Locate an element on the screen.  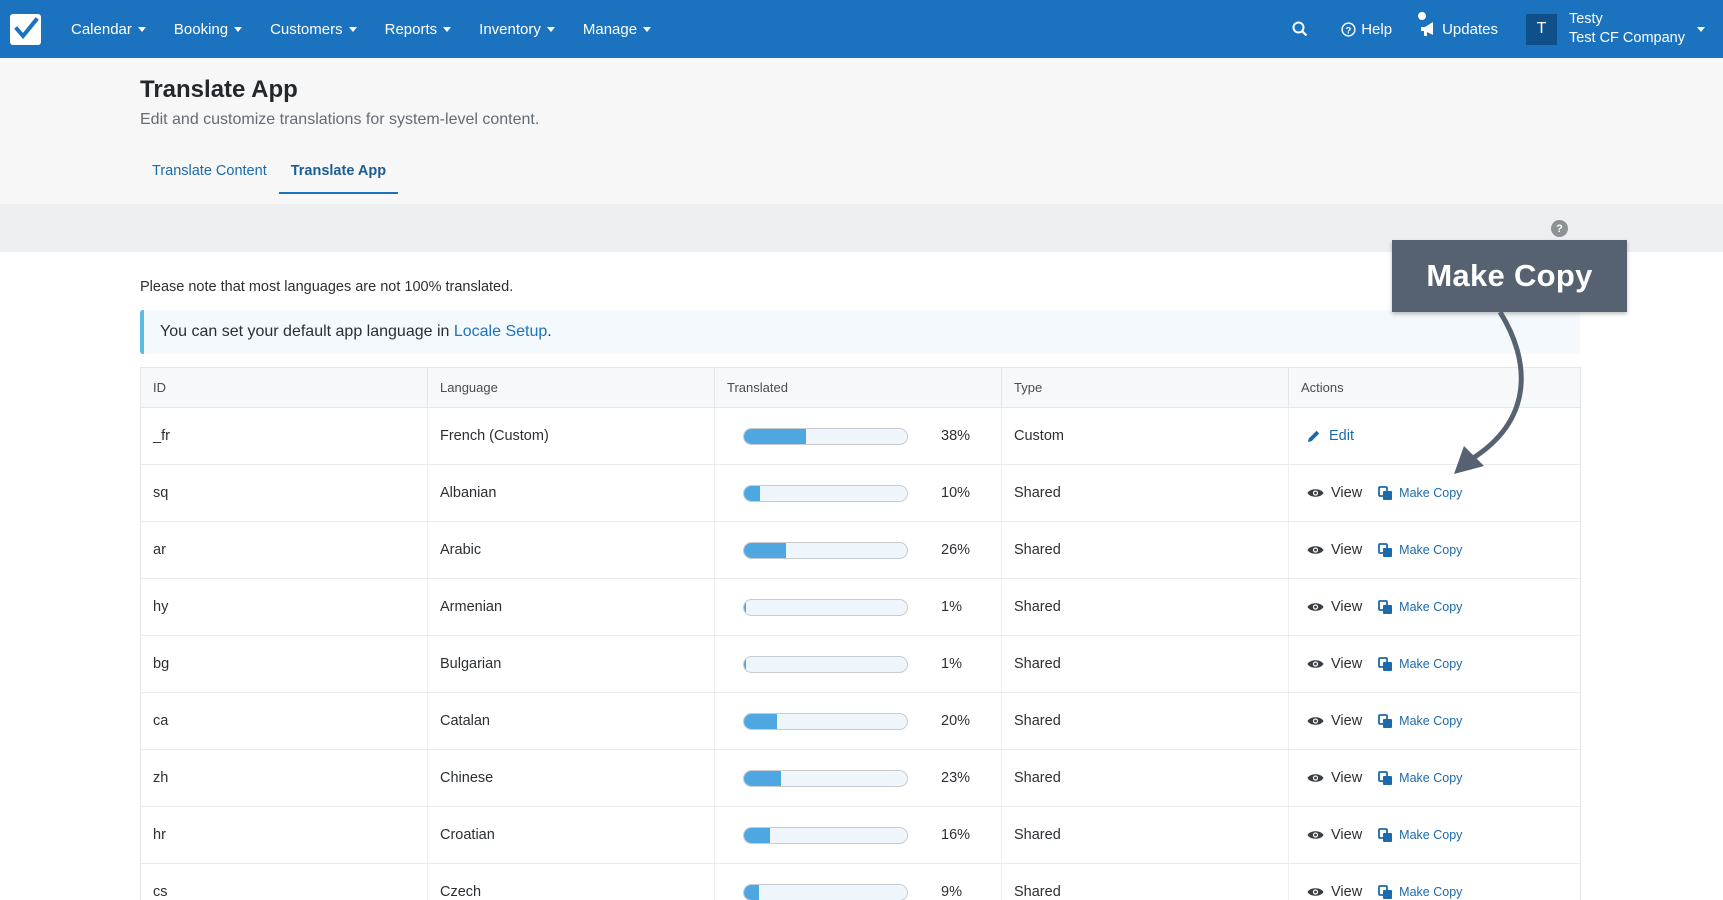
cell-id: _fr is located at coordinates (284, 436).